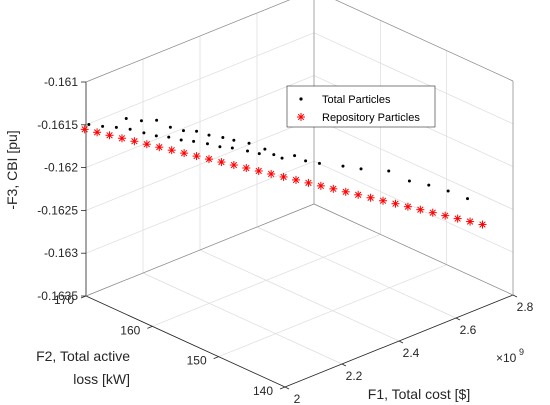 This screenshot has height=405, width=550. I want to click on x-tick-label-1: 2.2, so click(354, 376).